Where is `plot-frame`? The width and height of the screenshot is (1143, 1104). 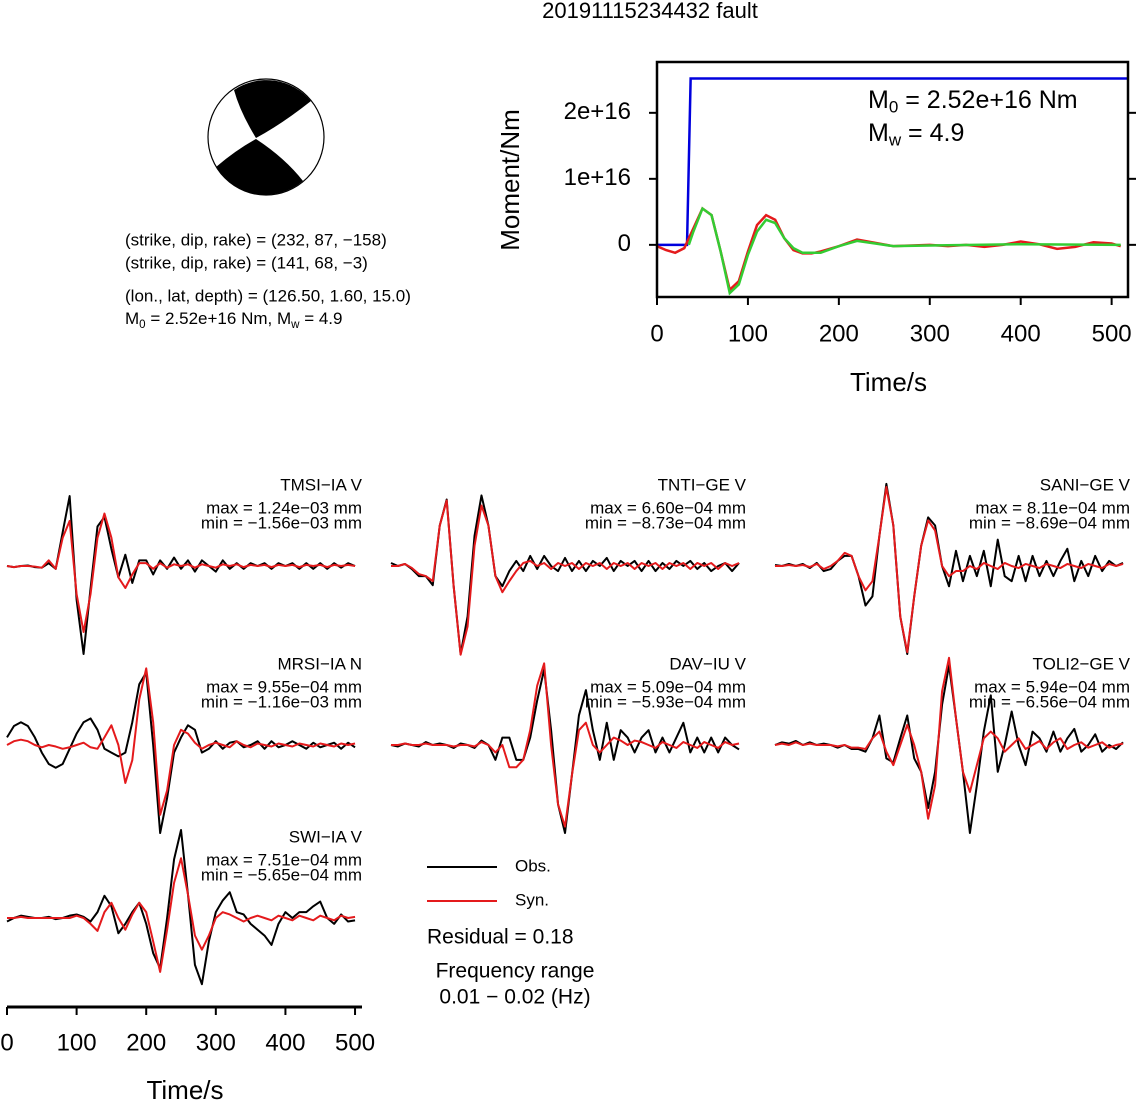
plot-frame is located at coordinates (892, 179).